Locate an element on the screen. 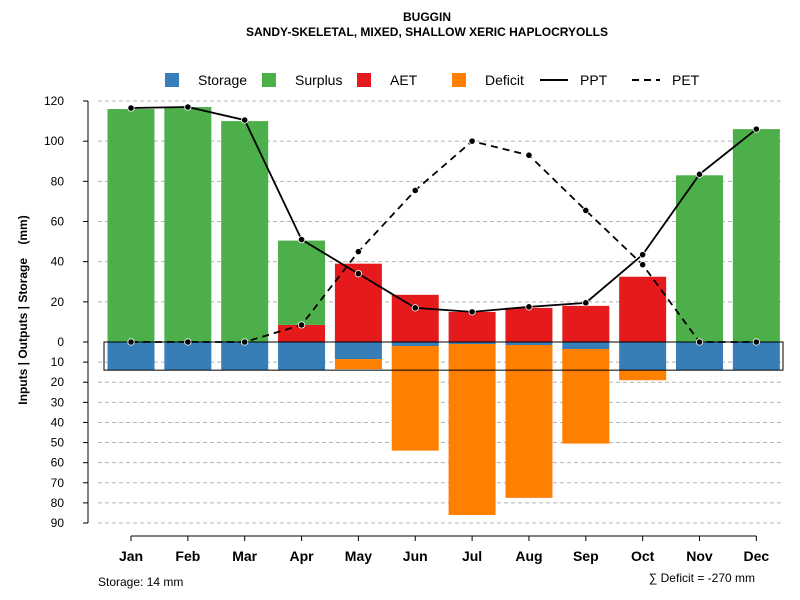 The image size is (800, 600). y-tick-label: 120 is located at coordinates (54, 101).